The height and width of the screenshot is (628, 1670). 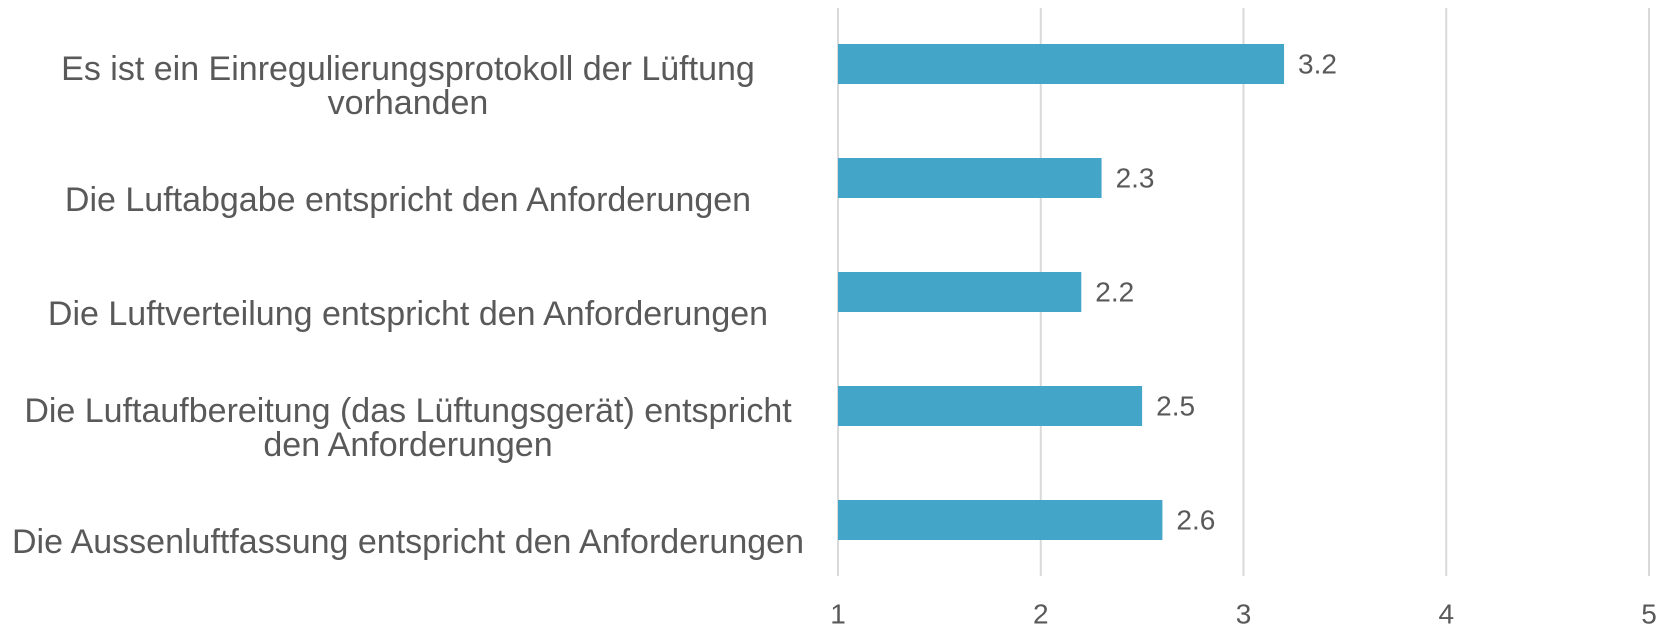 I want to click on value-label: 2.6, so click(x=1195, y=519).